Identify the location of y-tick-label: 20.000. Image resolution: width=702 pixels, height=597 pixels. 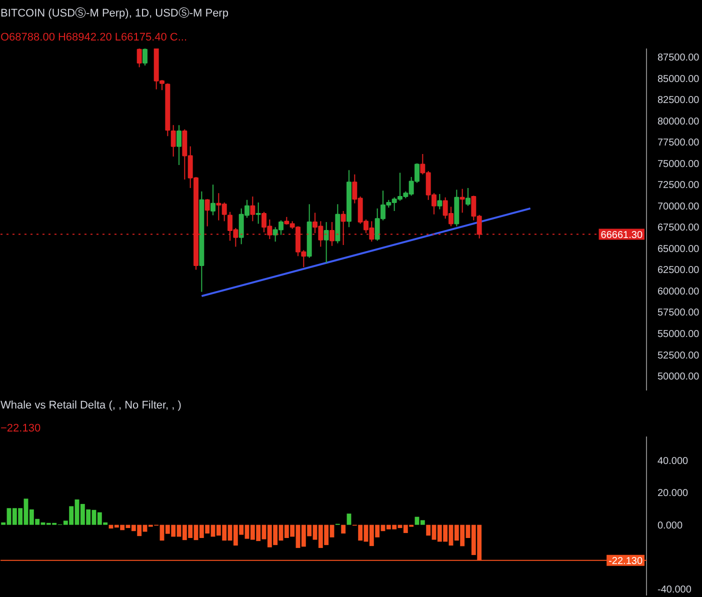
(673, 494).